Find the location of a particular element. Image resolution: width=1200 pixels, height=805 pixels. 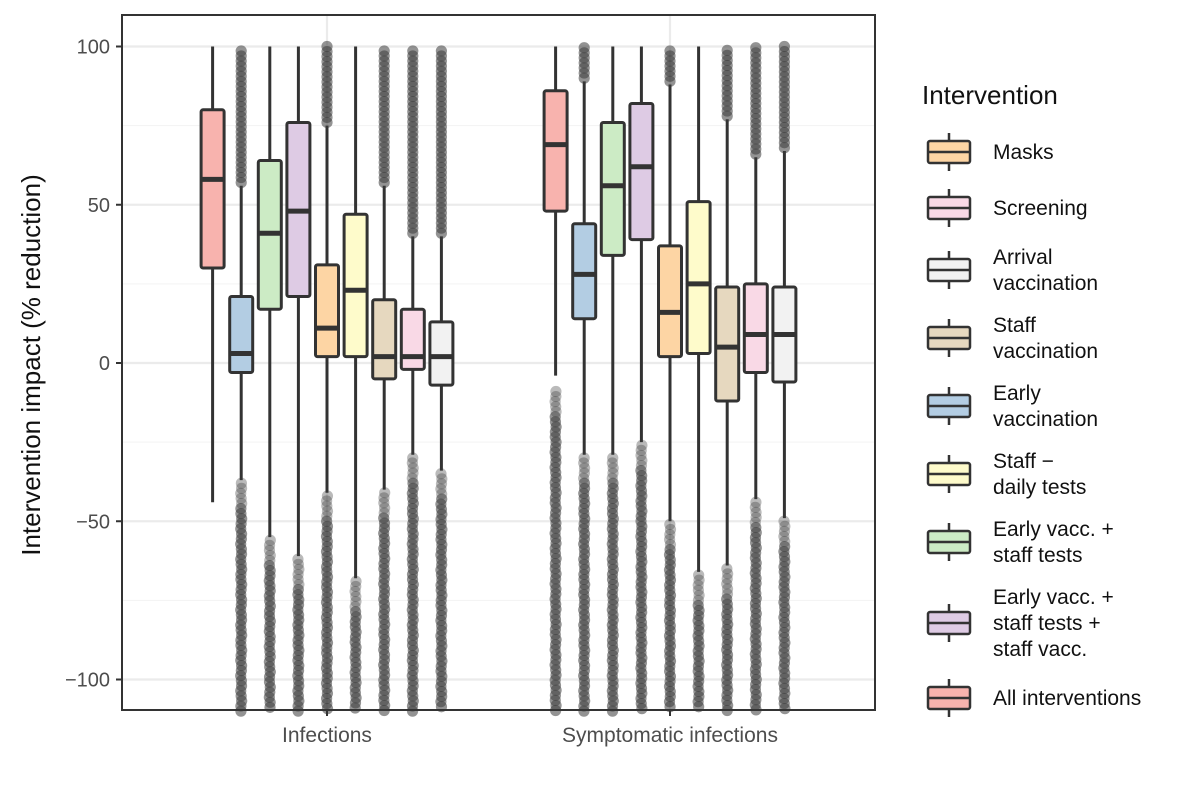

legend-item: Early vaccination is located at coordinates (1012, 406).